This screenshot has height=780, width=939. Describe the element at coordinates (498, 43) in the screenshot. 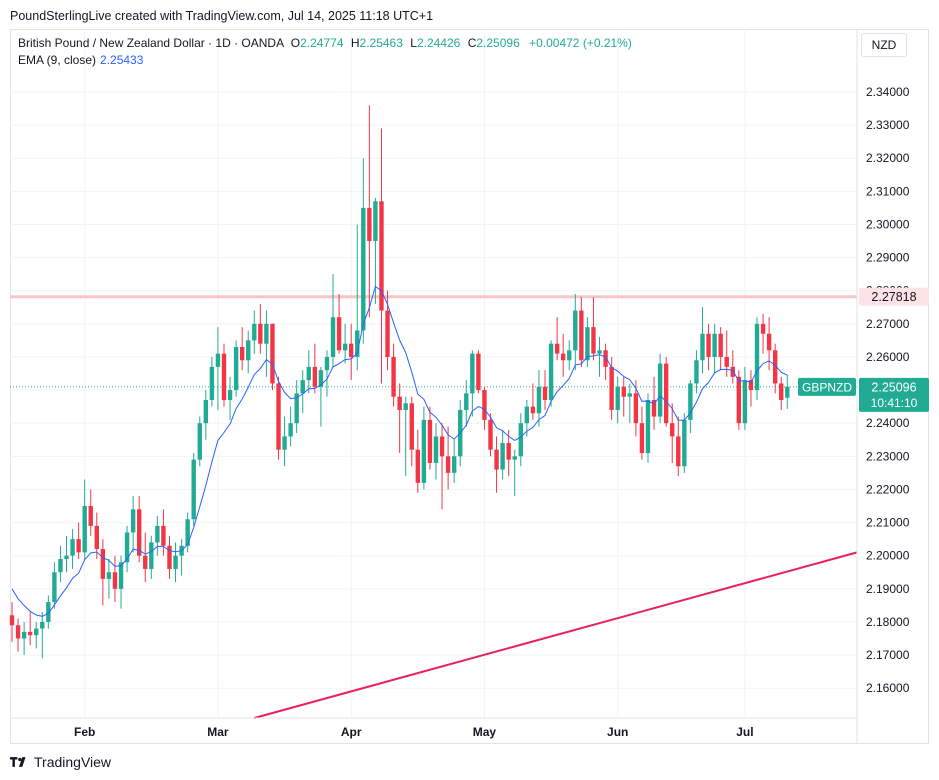

I see `close-value: 2.25096` at that location.